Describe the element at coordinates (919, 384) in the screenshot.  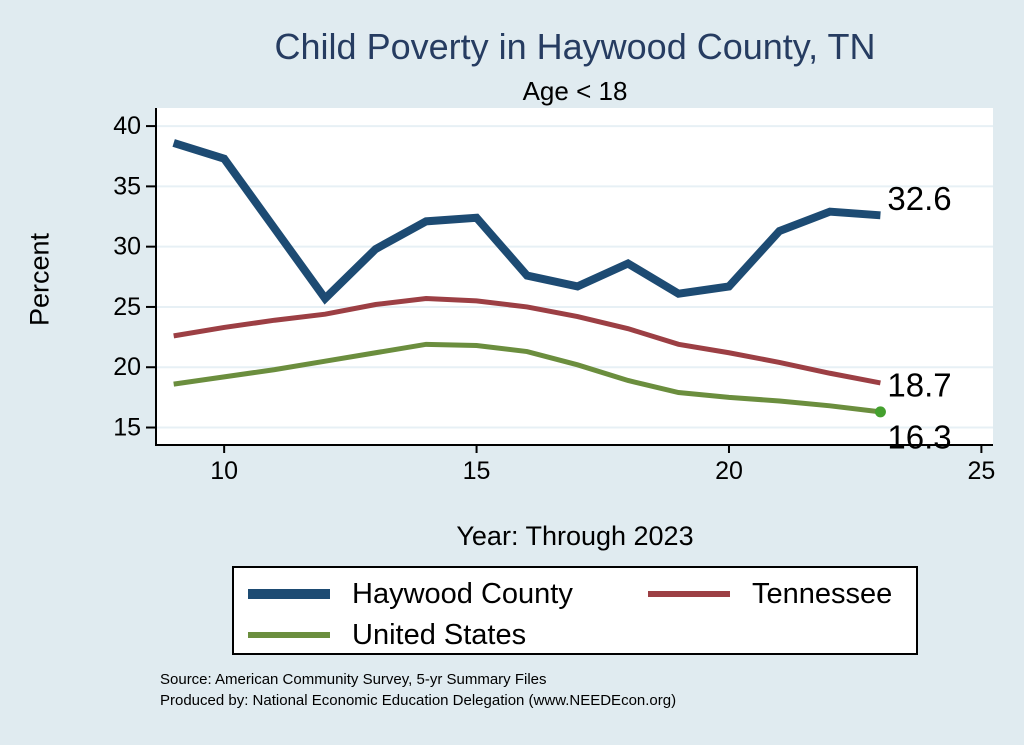
I see `tennessee-end-label: 18.7` at that location.